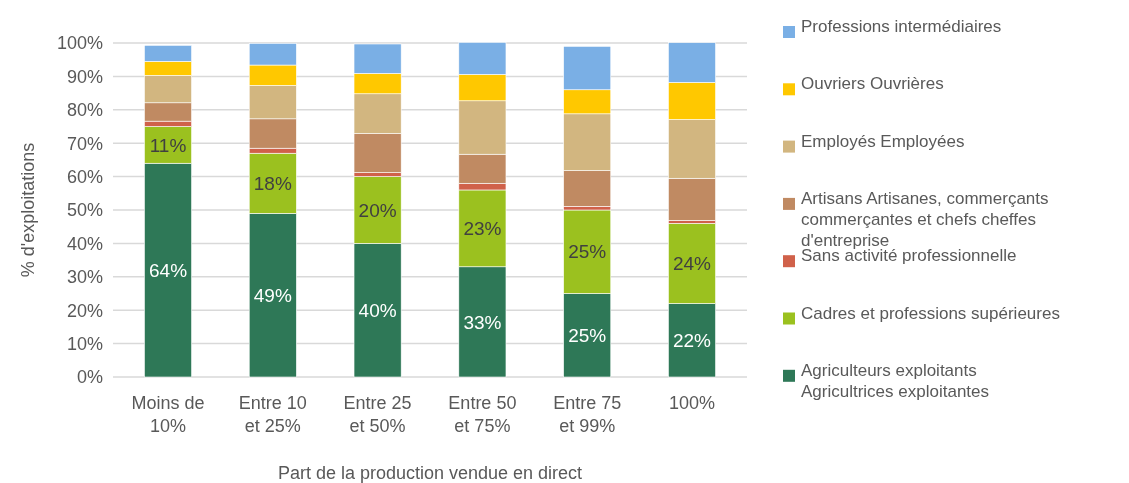 The image size is (1129, 483). Describe the element at coordinates (89, 377) in the screenshot. I see `y-tick-label: 0%` at that location.